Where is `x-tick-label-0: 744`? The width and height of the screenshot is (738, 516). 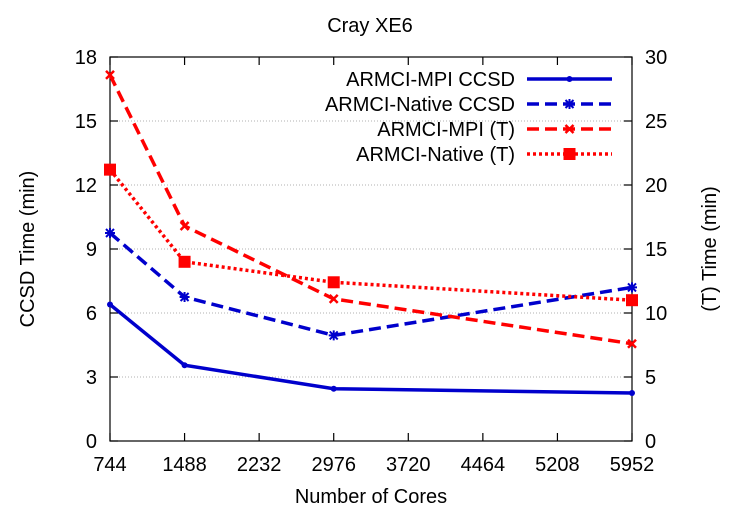 x-tick-label-0: 744 is located at coordinates (109, 465).